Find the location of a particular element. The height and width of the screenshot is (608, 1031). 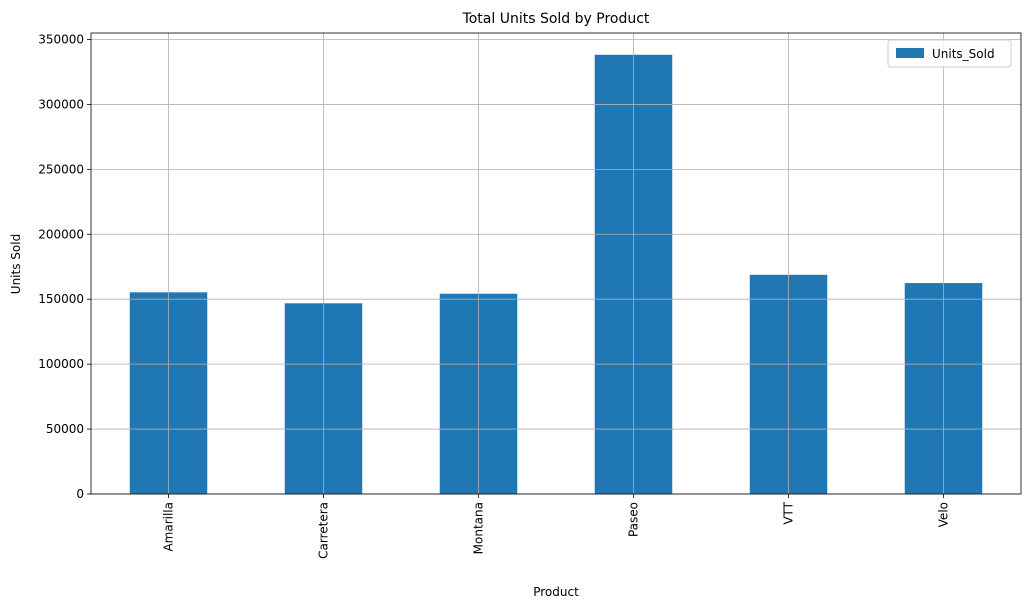

x-tick-label: VTT is located at coordinates (789, 512).